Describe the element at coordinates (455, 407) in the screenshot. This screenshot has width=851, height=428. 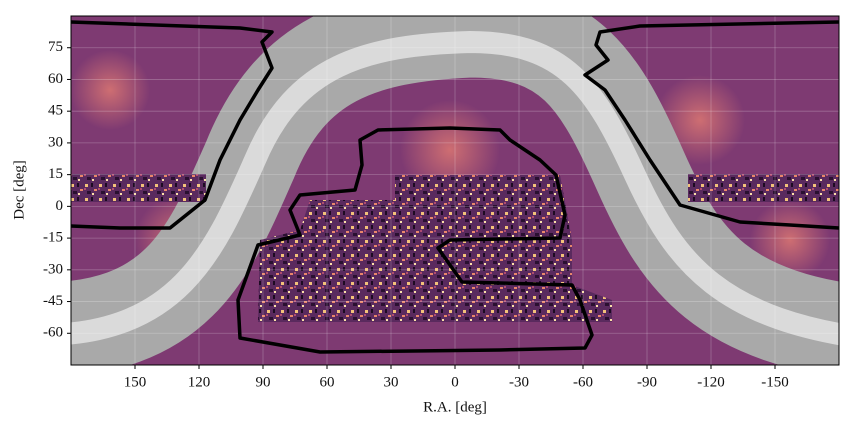
I see `x-axis-label: R.A. [deg]` at that location.